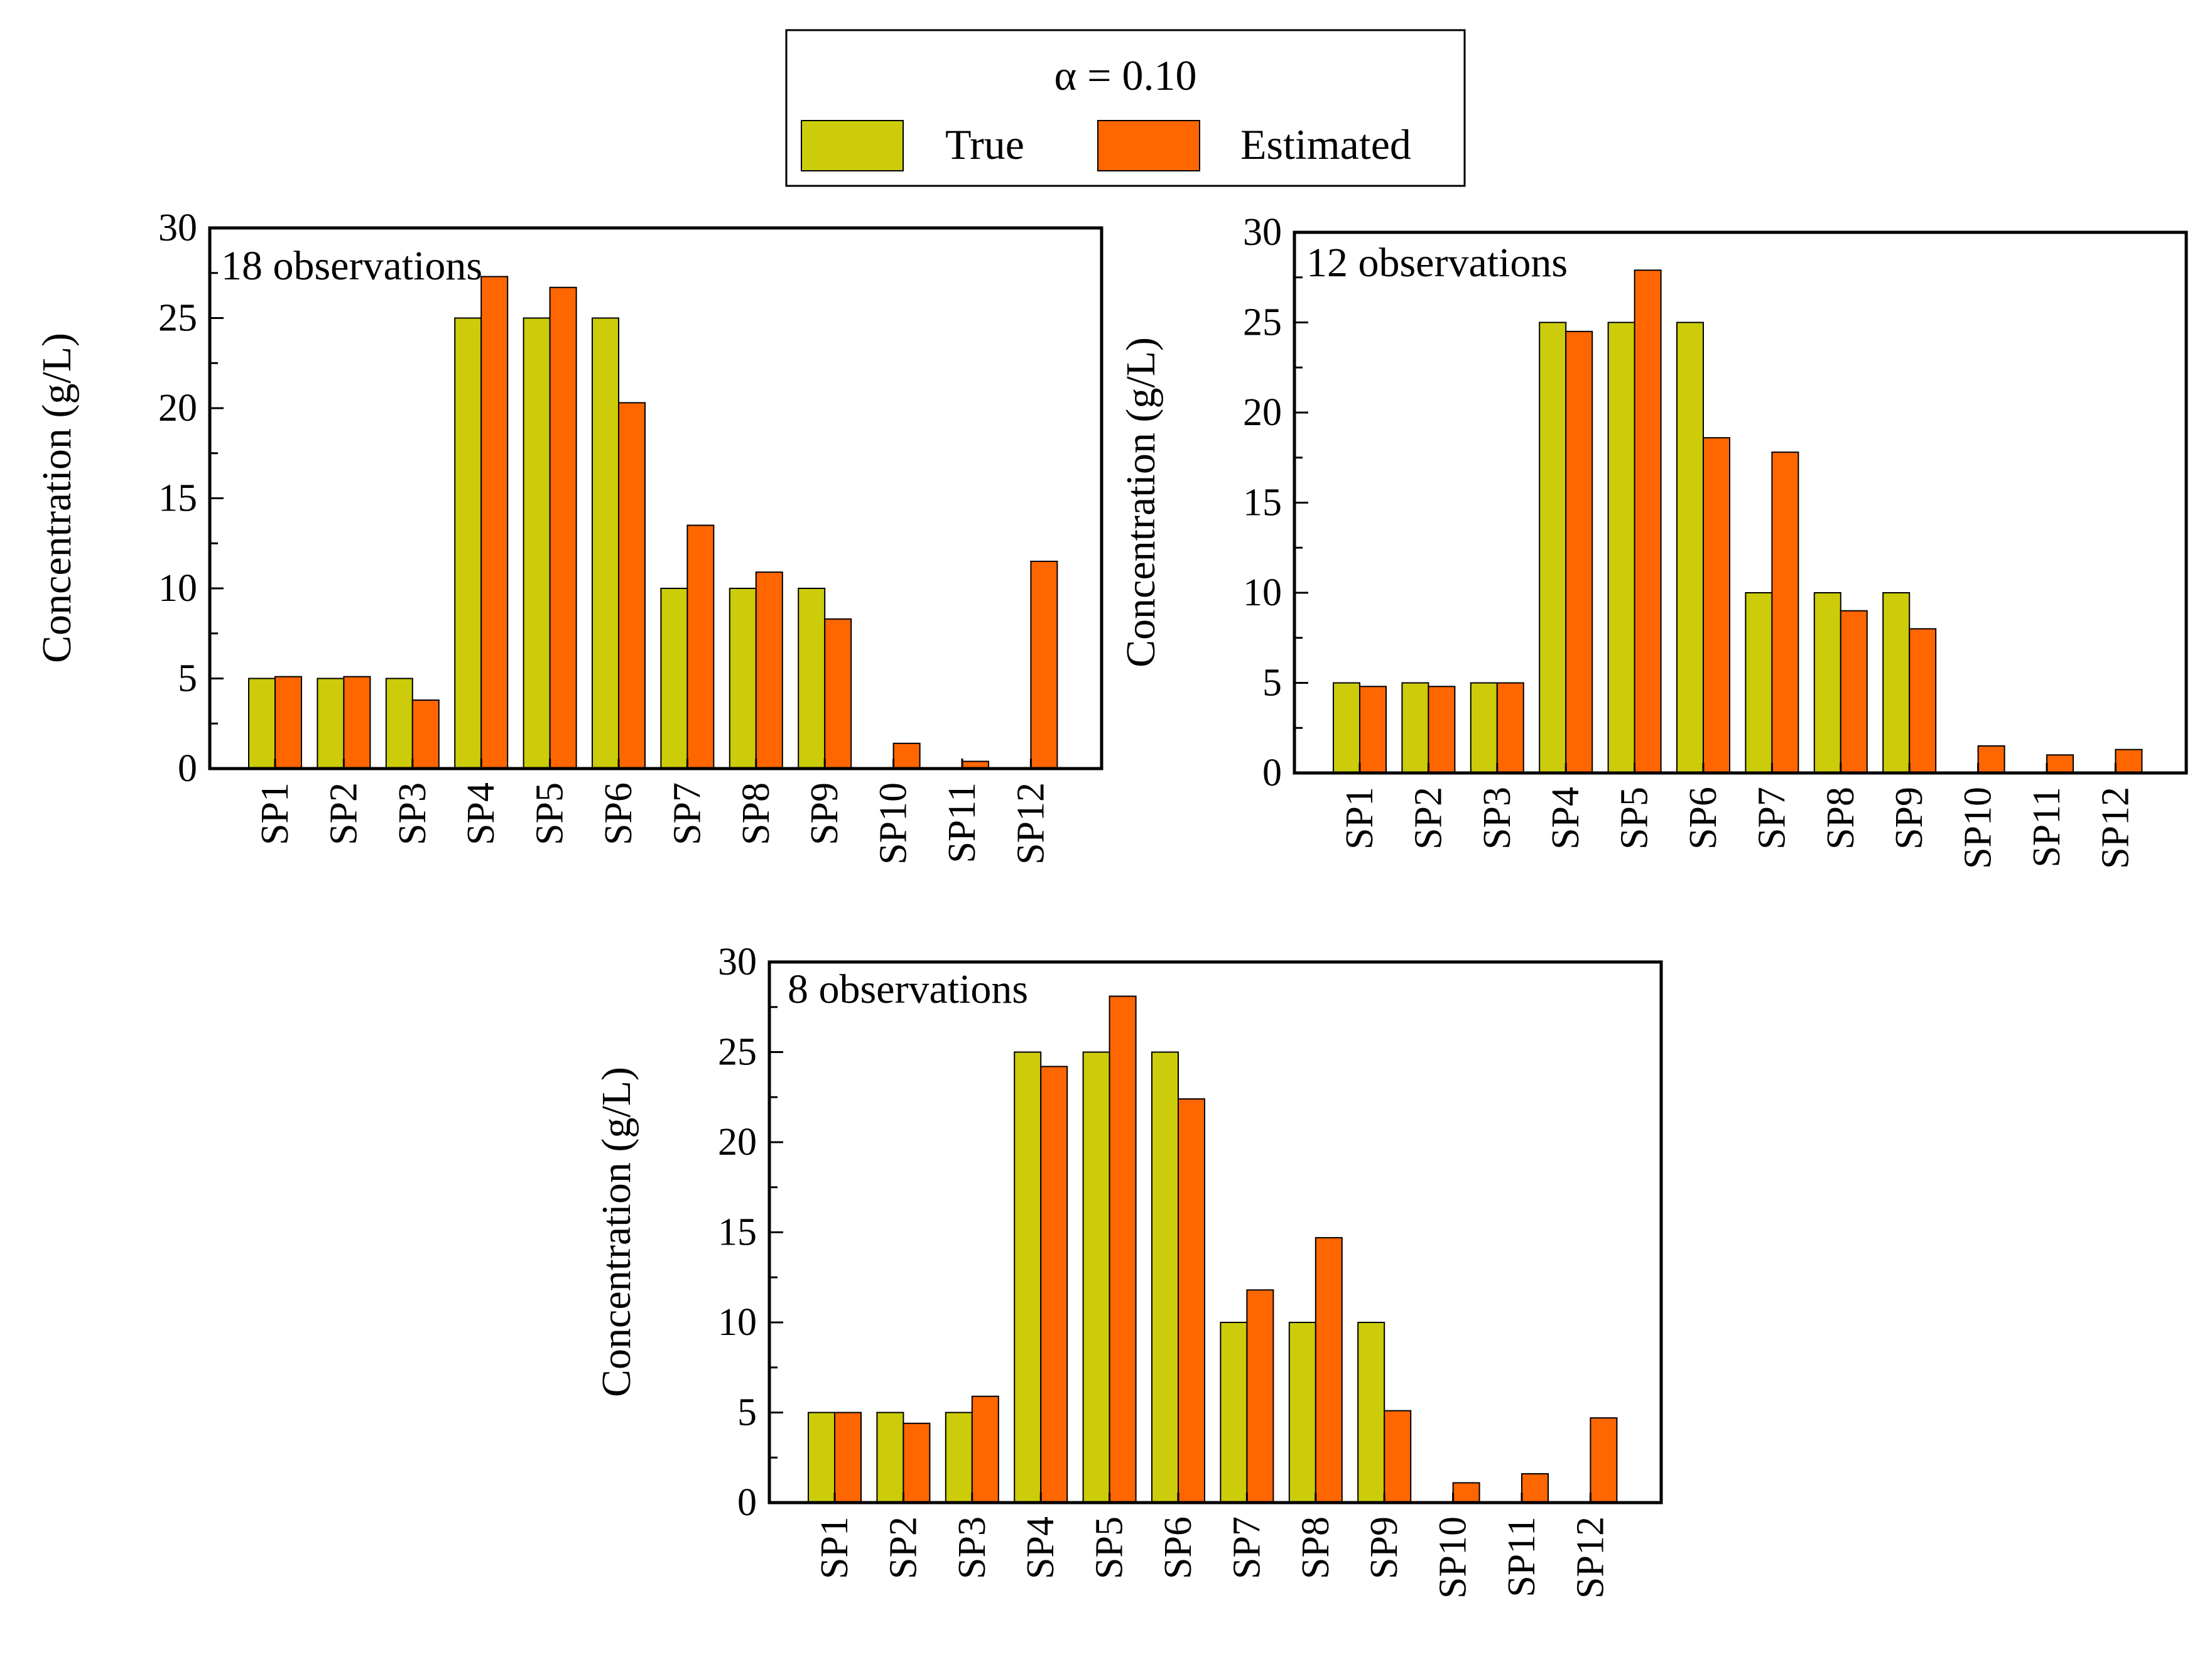  Describe the element at coordinates (632, 585) in the screenshot. I see `bar-estimated-sp6` at that location.